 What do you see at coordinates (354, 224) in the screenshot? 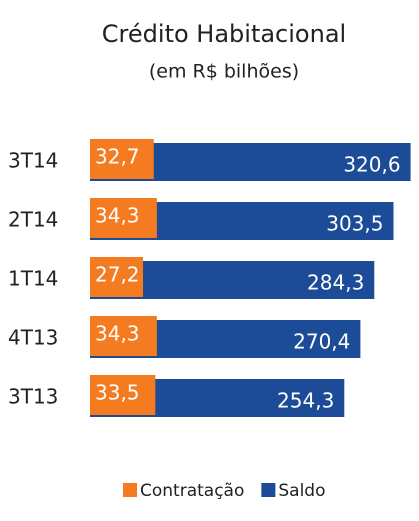
I see `value-label: 303,5` at bounding box center [354, 224].